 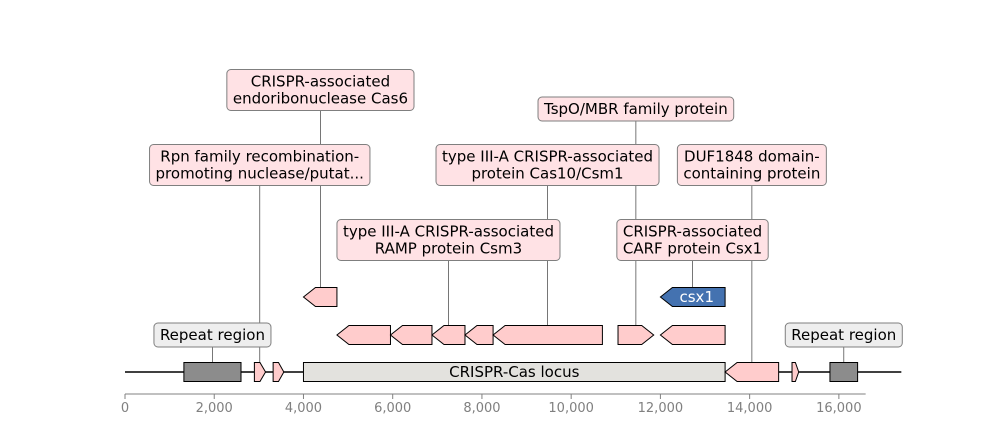 What do you see at coordinates (214, 408) in the screenshot?
I see `x-tick-label-1: 2,000` at bounding box center [214, 408].